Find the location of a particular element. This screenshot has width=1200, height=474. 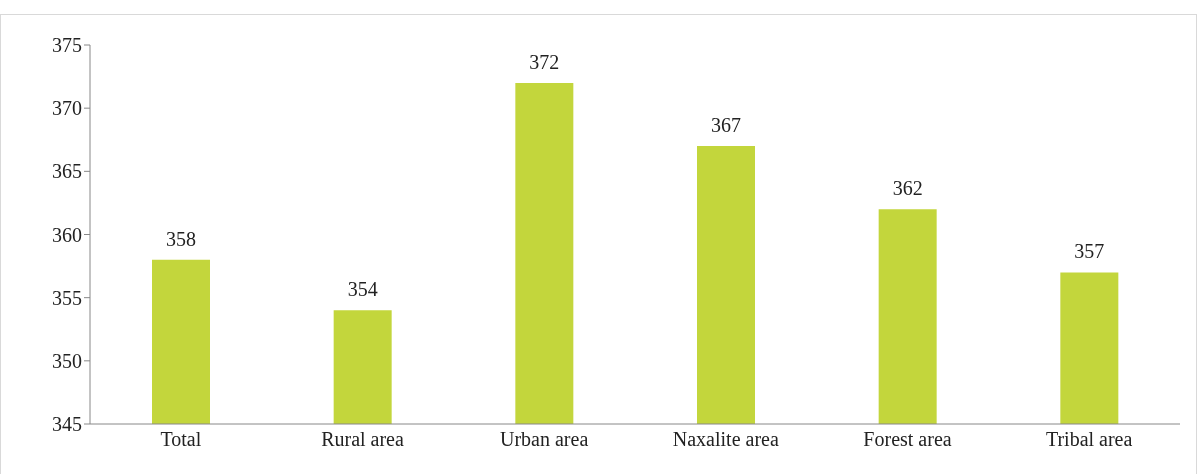

y-tick-label: 360 is located at coordinates (67, 234).